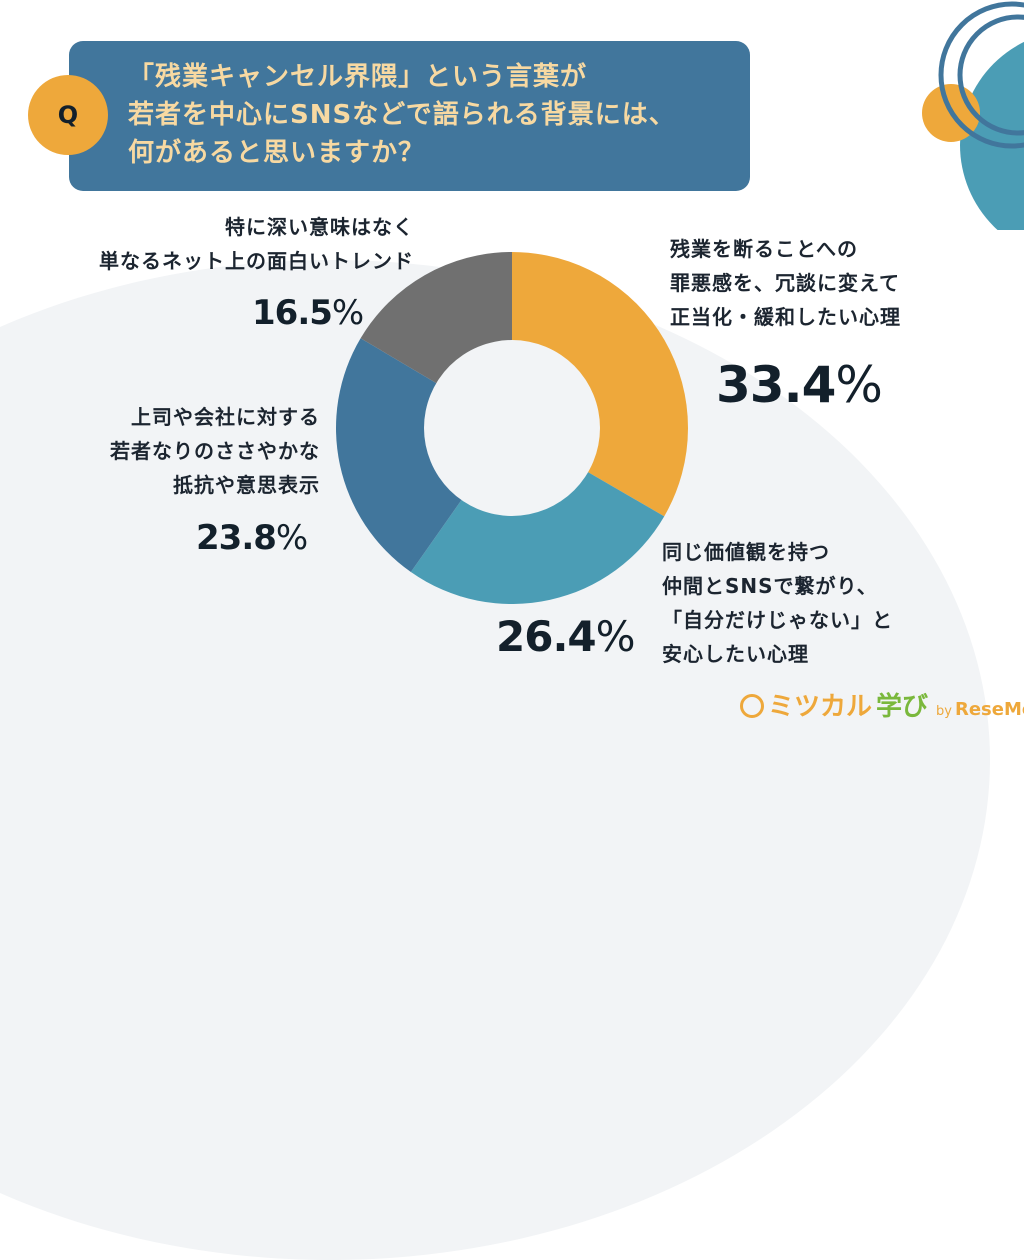  What do you see at coordinates (277, 153) in the screenshot?
I see `question-line: 何があると思いますか？` at bounding box center [277, 153].